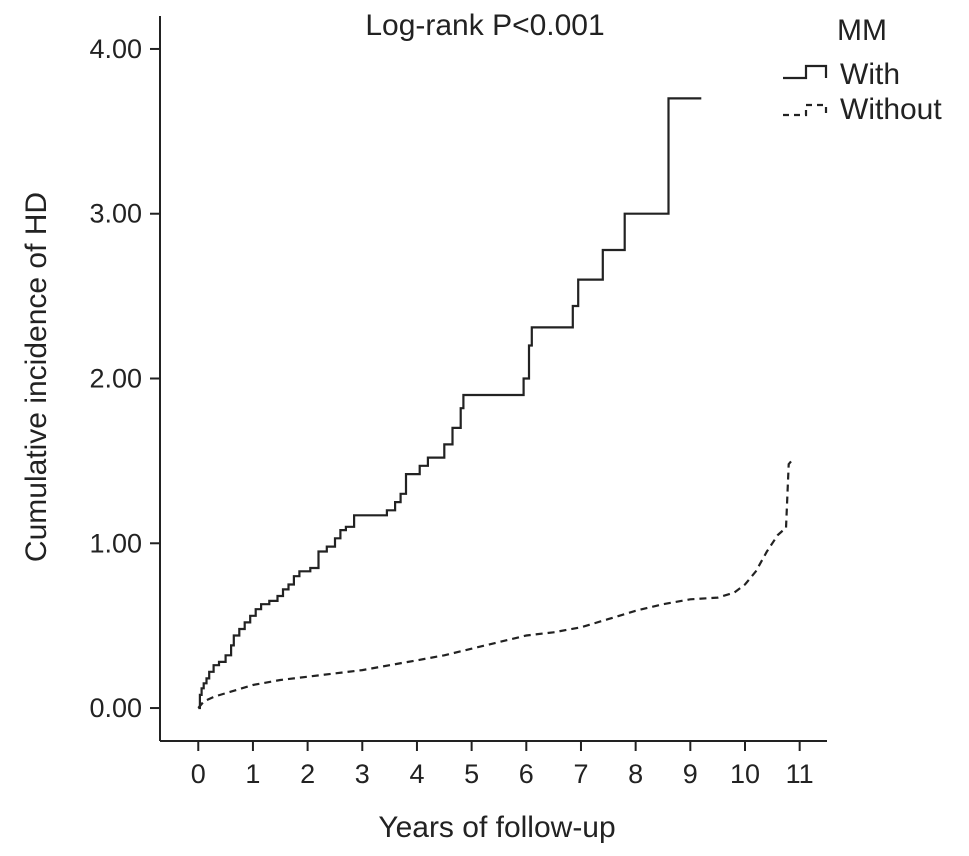 This screenshot has width=969, height=856. I want to click on y-tick-label: 3.00, so click(115, 214).